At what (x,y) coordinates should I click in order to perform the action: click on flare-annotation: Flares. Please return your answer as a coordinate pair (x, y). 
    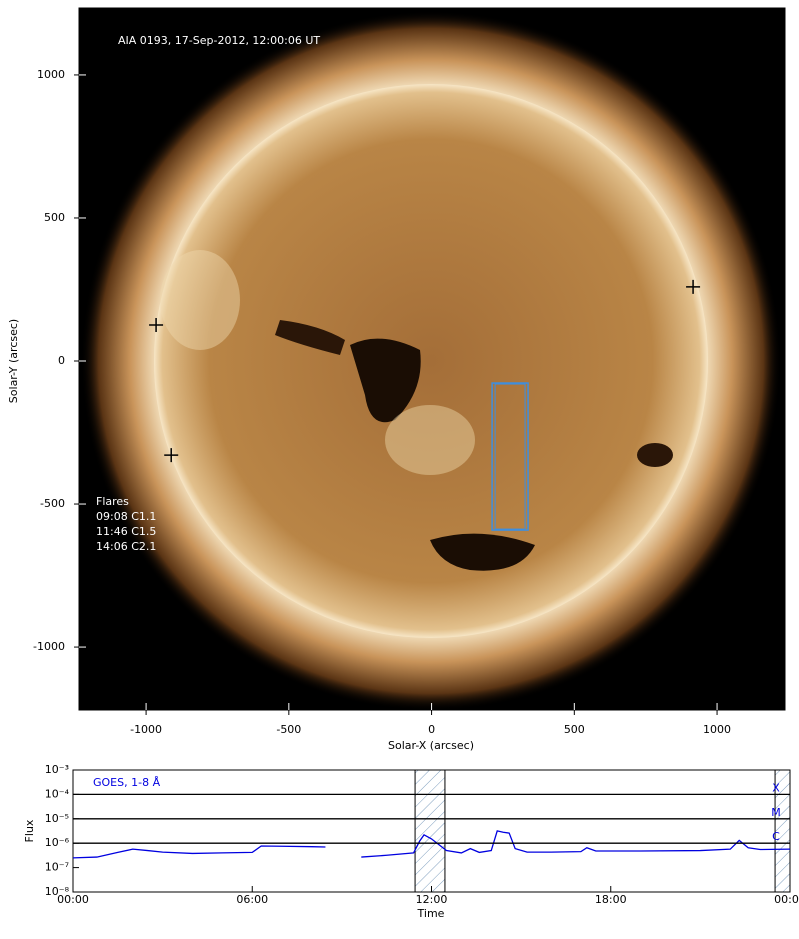
    Looking at the image, I should click on (112, 501).